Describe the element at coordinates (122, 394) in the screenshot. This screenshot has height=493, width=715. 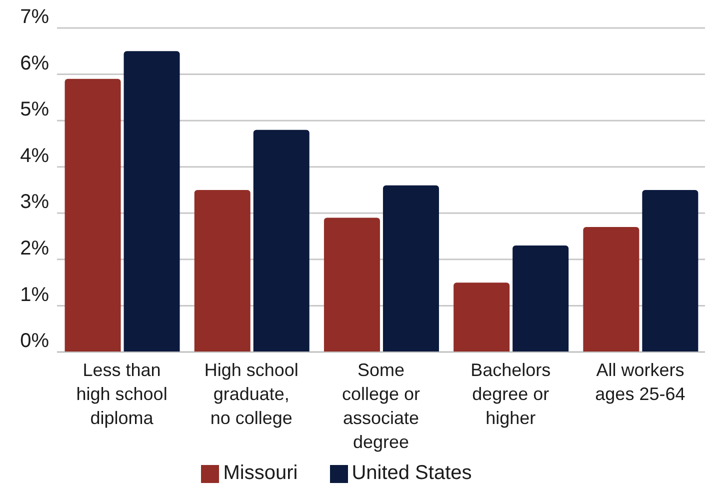
I see `x-tick-label: Less than high school diploma` at that location.